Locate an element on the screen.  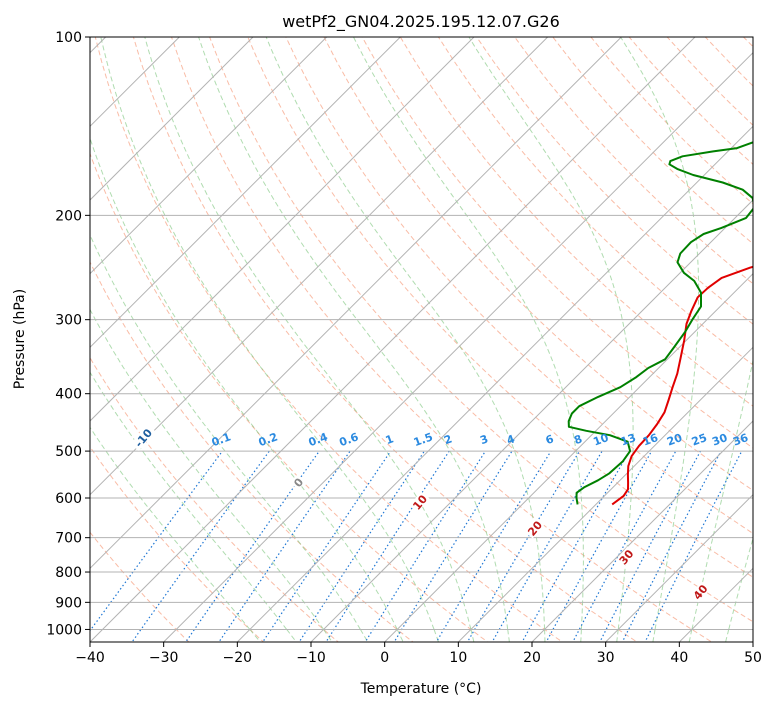
mixing-ratio-label: 10 is located at coordinates (600, 440).